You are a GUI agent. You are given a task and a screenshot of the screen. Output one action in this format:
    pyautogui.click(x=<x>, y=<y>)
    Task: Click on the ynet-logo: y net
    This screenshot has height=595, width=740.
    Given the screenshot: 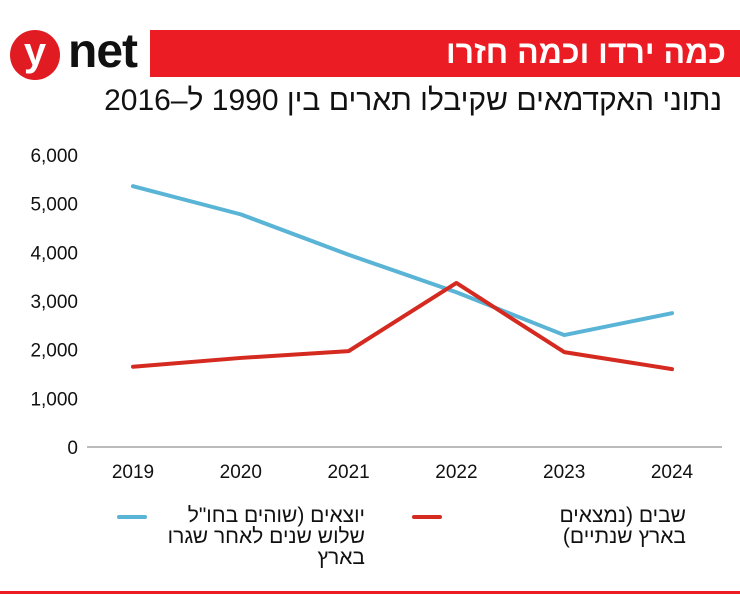 What is the action you would take?
    pyautogui.click(x=75, y=52)
    